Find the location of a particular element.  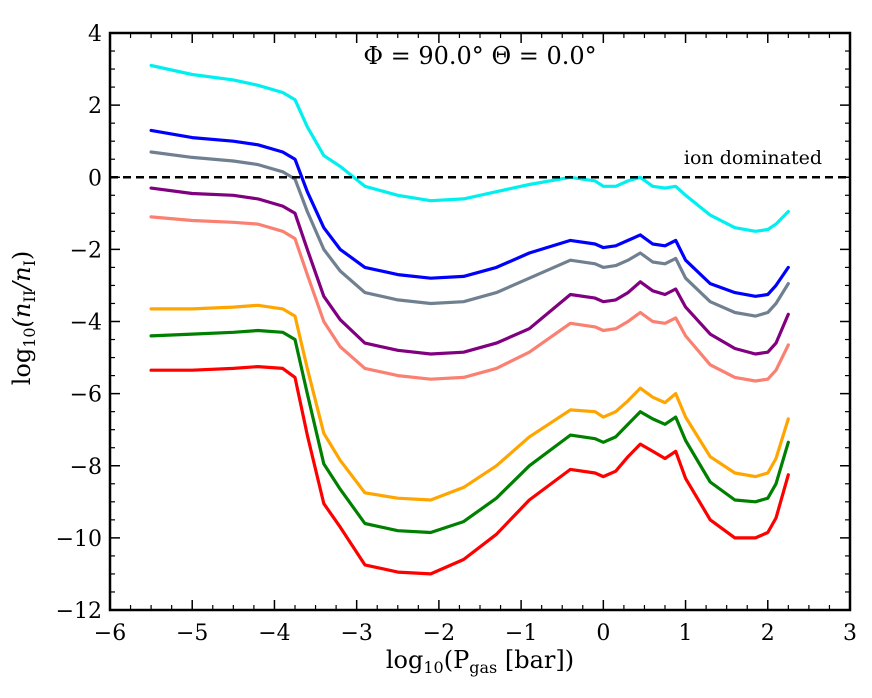

y-tick-label: −12 is located at coordinates (79, 611).